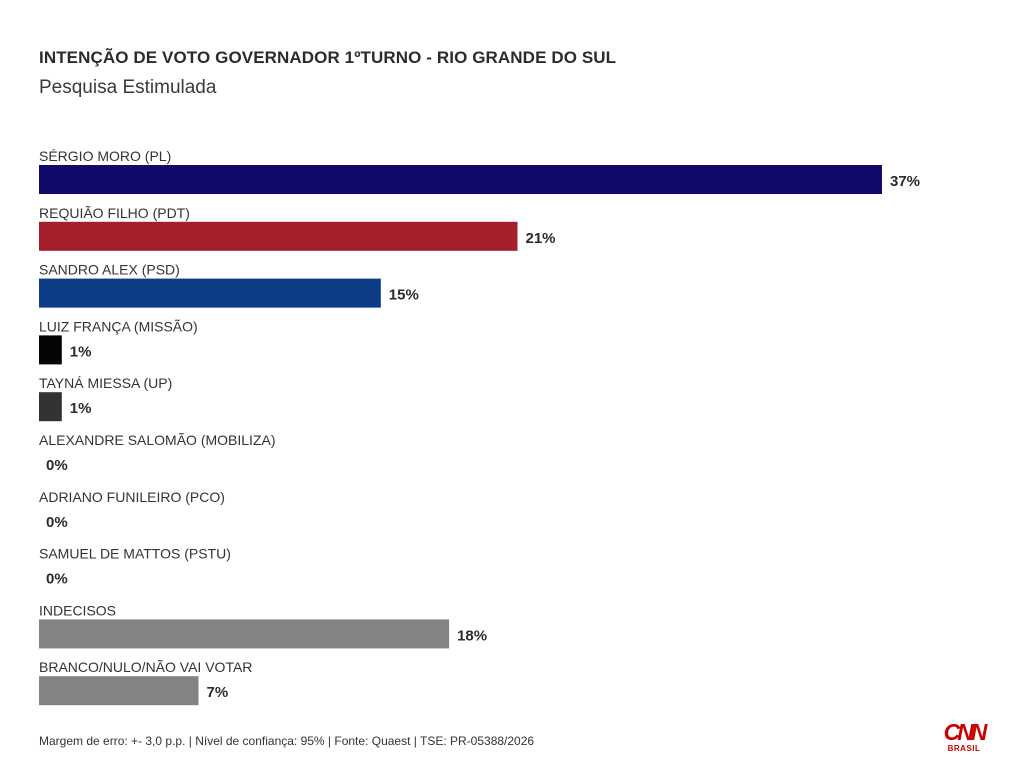 This screenshot has height=767, width=1020. I want to click on chart-subtitle: Pesquisa Estimulada, so click(128, 87).